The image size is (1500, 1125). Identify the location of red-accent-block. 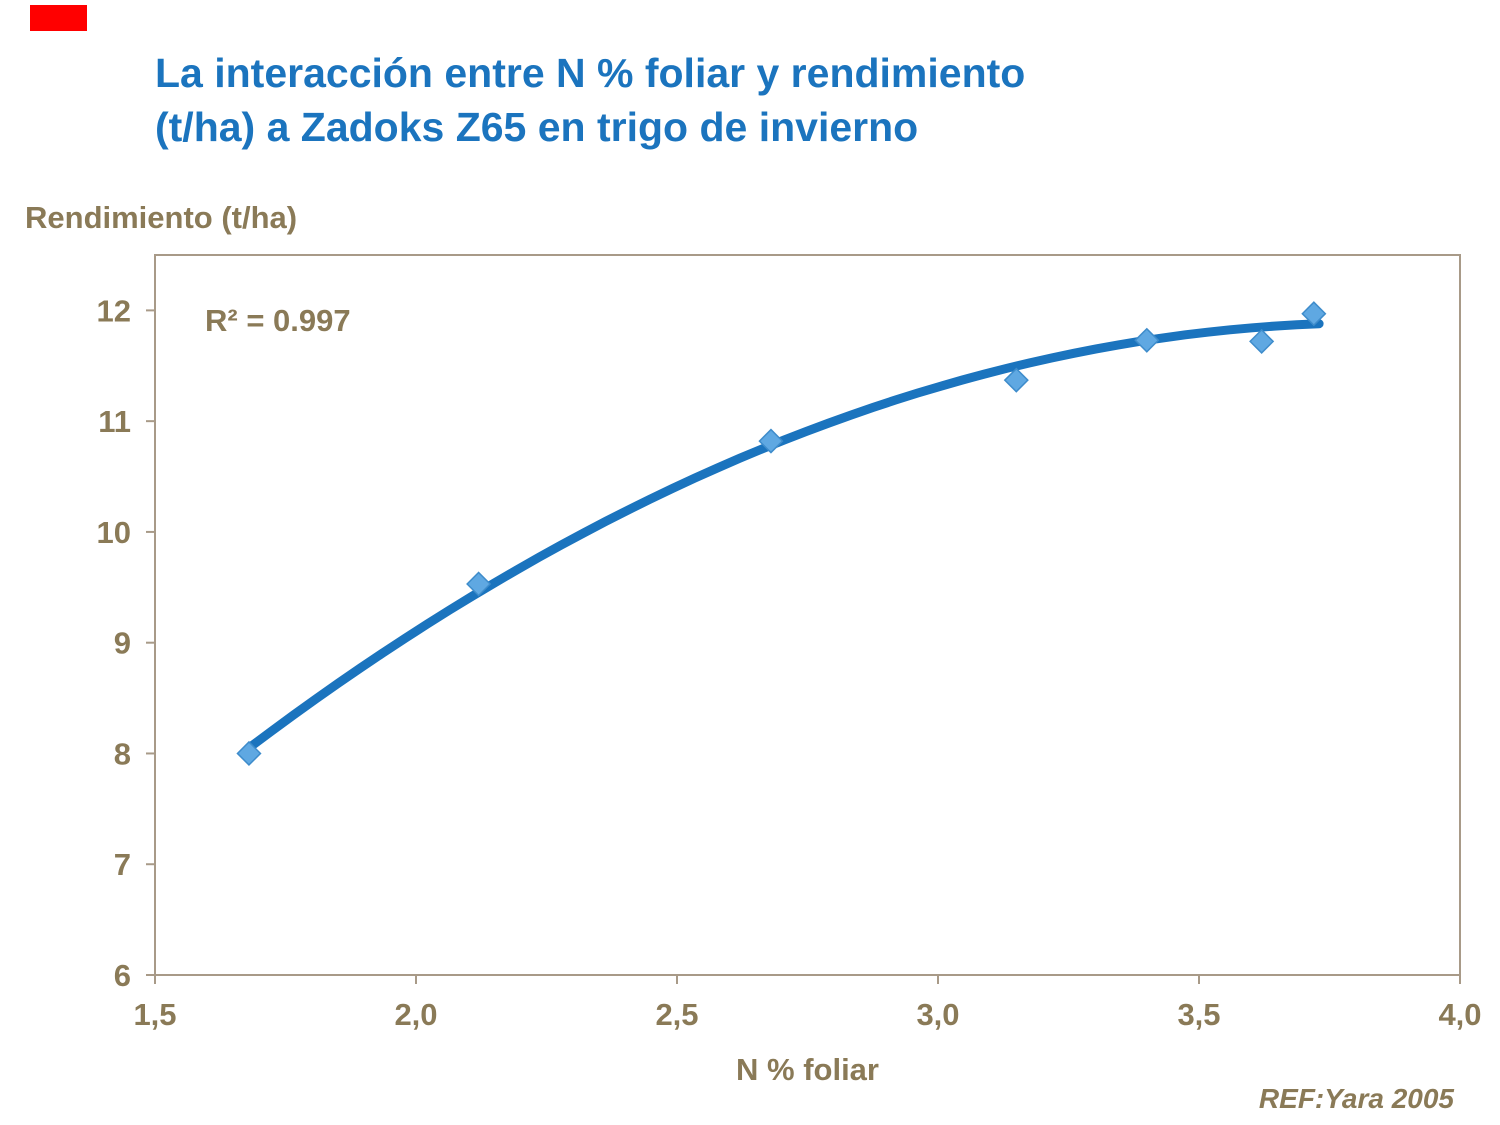
(58, 18).